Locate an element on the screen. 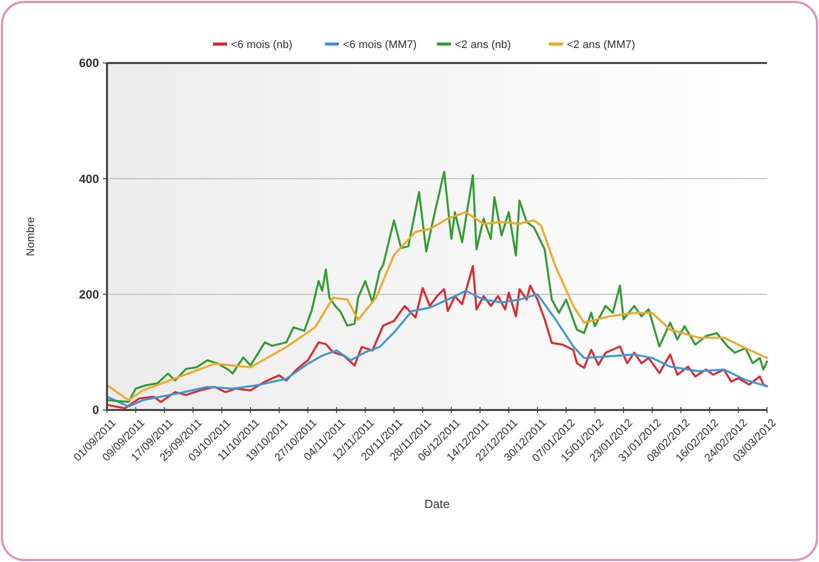 The height and width of the screenshot is (562, 819). legend-label: <2 ans (nb) is located at coordinates (483, 44).